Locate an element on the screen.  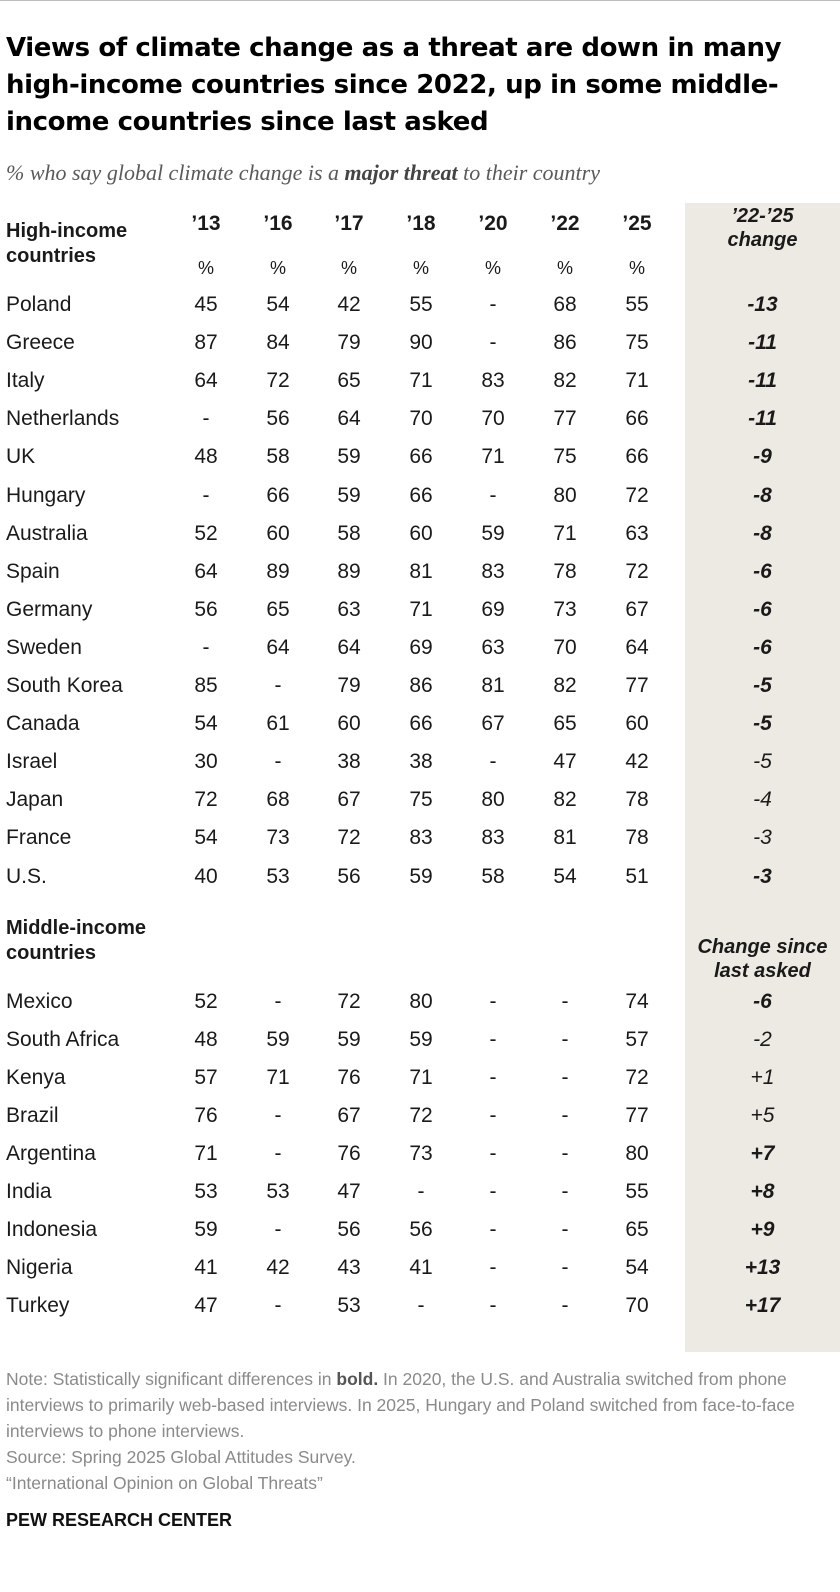
data-cell: 75 is located at coordinates (637, 342).